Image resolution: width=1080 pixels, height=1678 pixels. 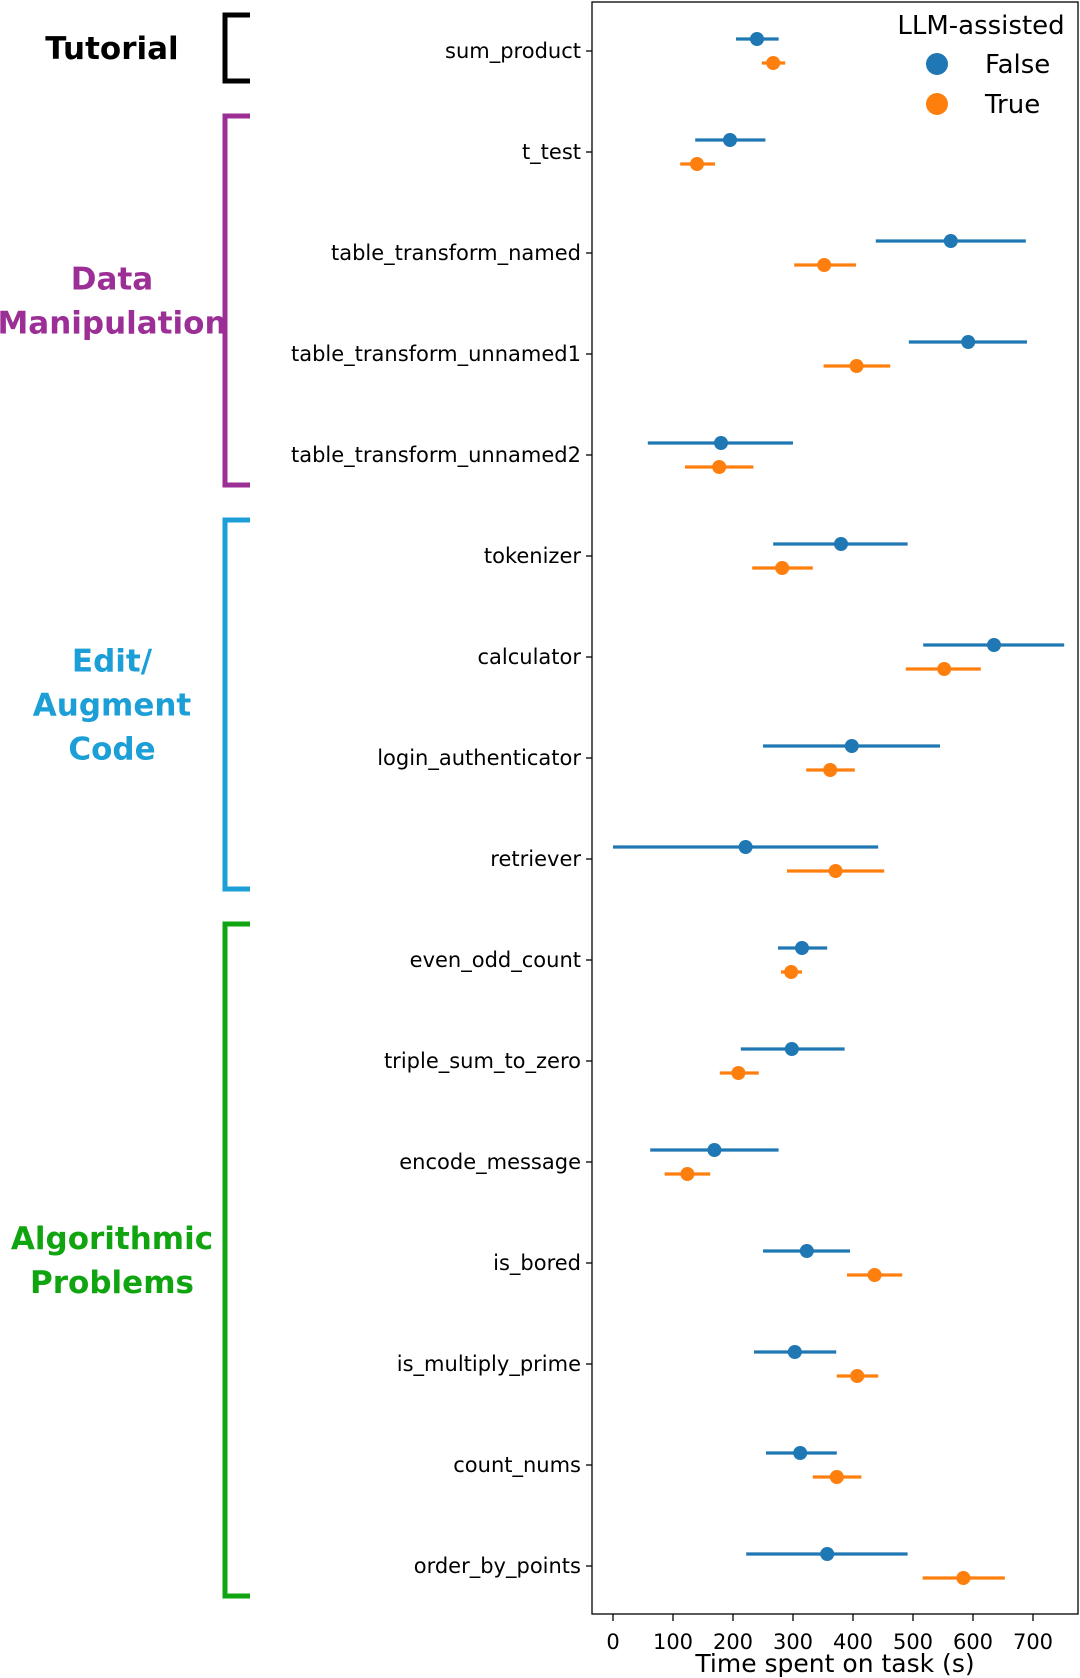 I want to click on x-tick-label: 100, so click(x=673, y=1642).